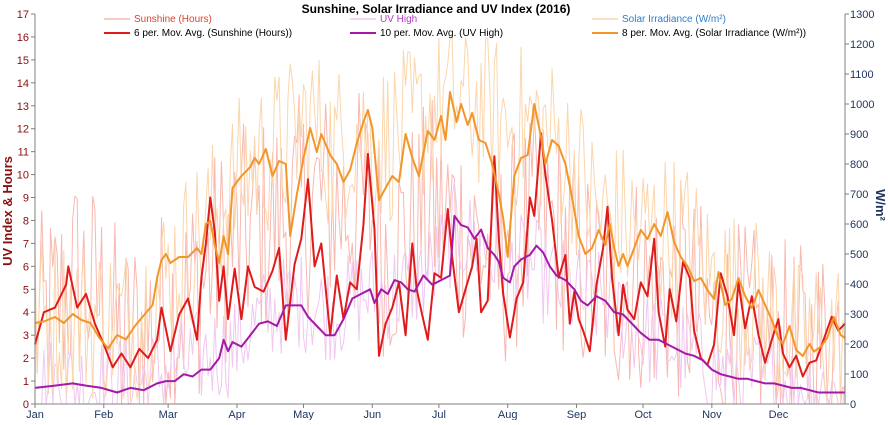 This screenshot has height=425, width=888. I want to click on y-left-tick-label: 5, so click(26, 290).